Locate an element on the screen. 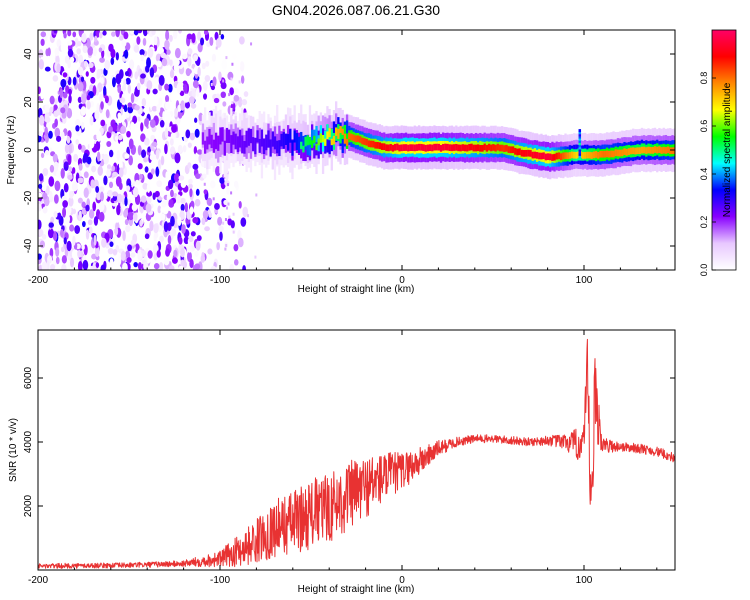 Image resolution: width=750 pixels, height=600 pixels. y-tick-label: 2000 is located at coordinates (28, 505).